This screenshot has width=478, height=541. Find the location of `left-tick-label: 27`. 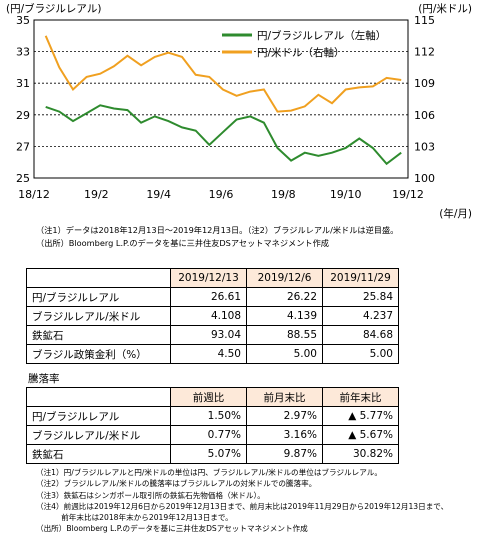

left-tick-label: 27 is located at coordinates (23, 146).